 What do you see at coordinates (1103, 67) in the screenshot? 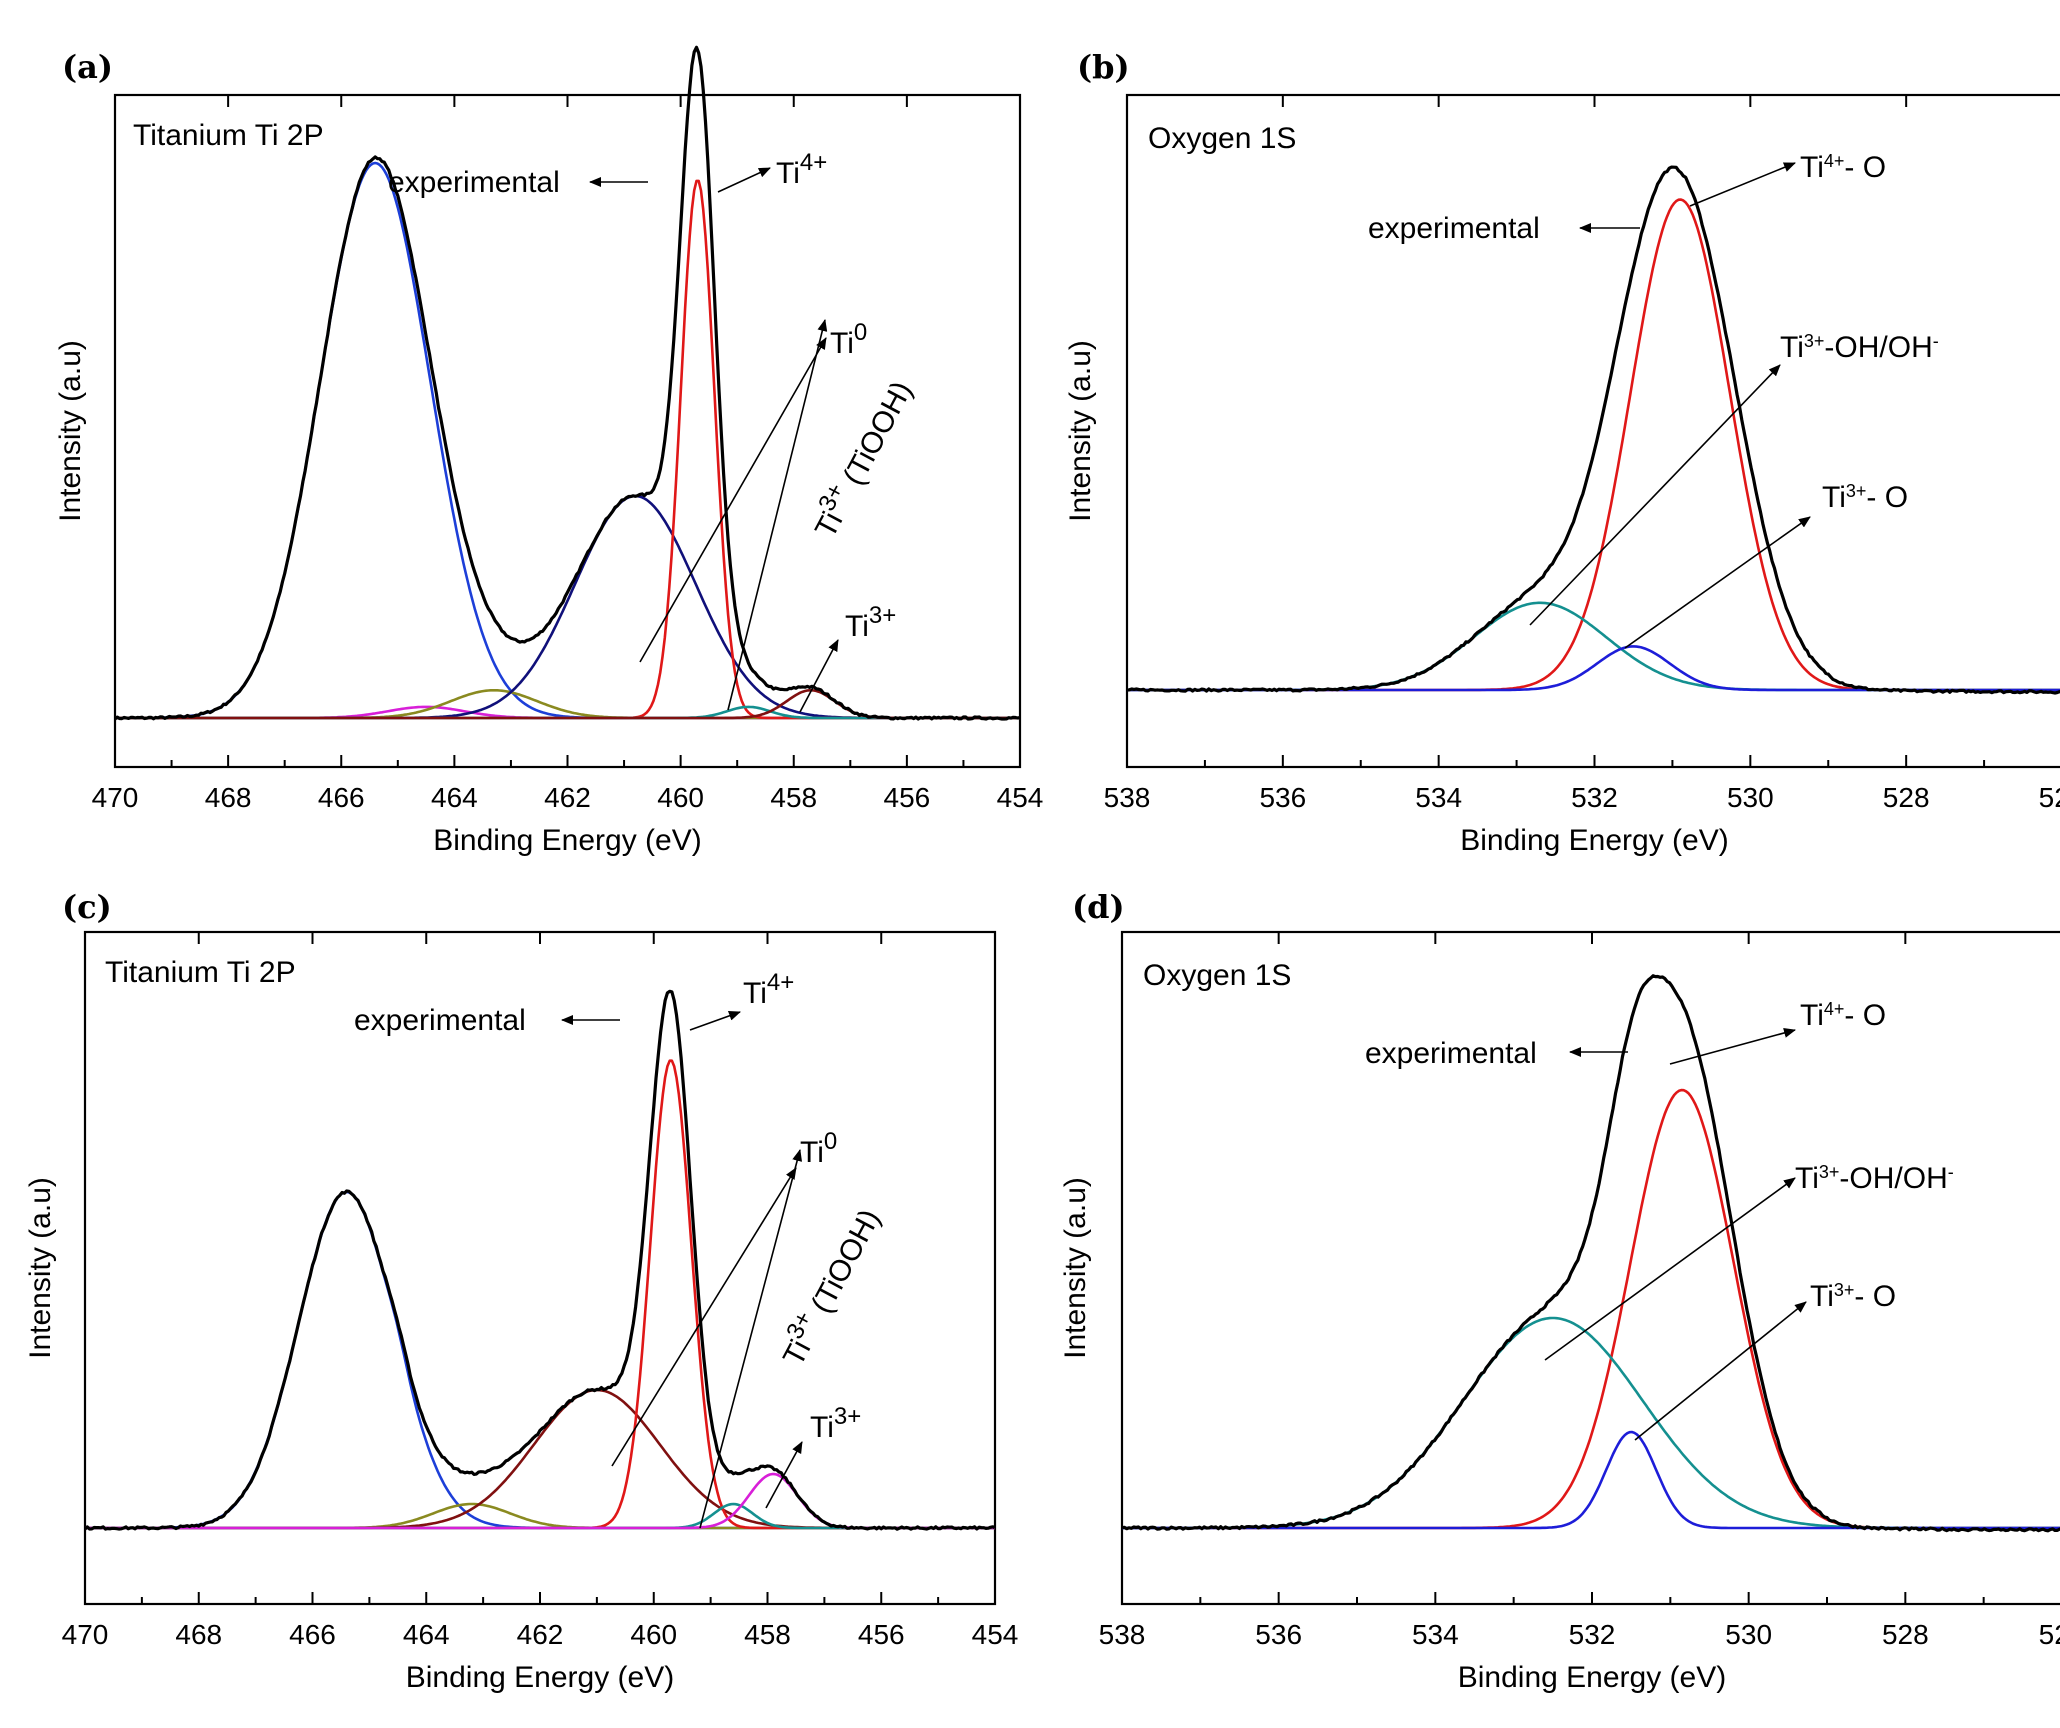
I see `panel-letter: (b)` at bounding box center [1103, 67].